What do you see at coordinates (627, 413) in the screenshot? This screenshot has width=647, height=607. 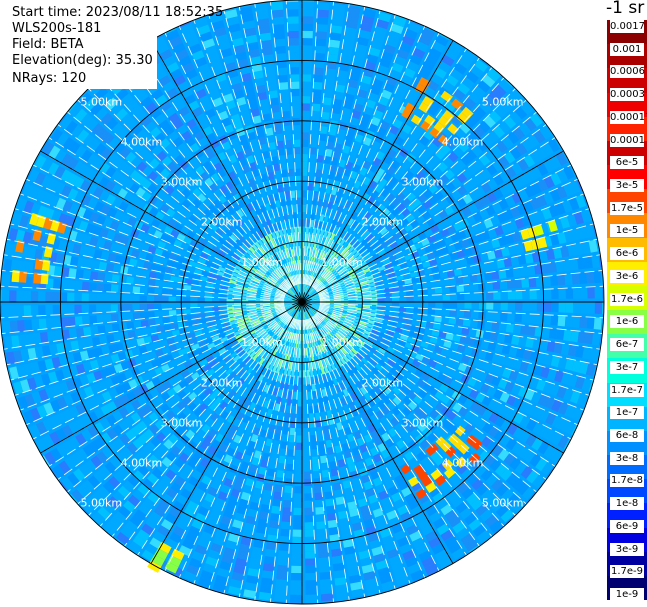 I see `colorbar-tick-label: 1e-7` at bounding box center [627, 413].